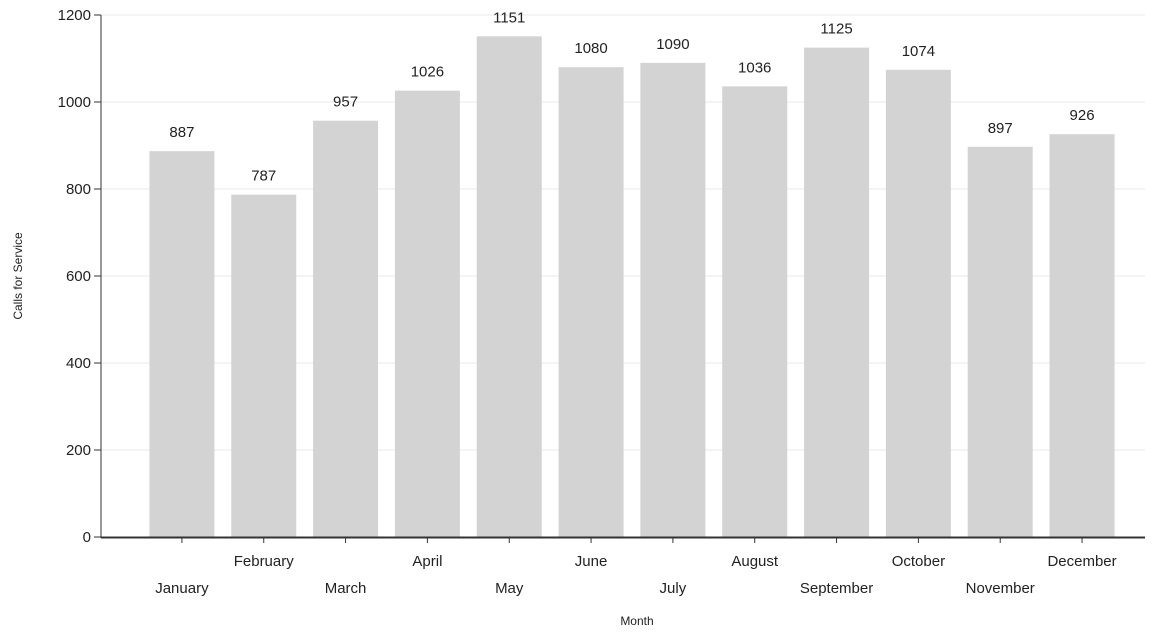 The image size is (1157, 632). I want to click on bar-august, so click(755, 311).